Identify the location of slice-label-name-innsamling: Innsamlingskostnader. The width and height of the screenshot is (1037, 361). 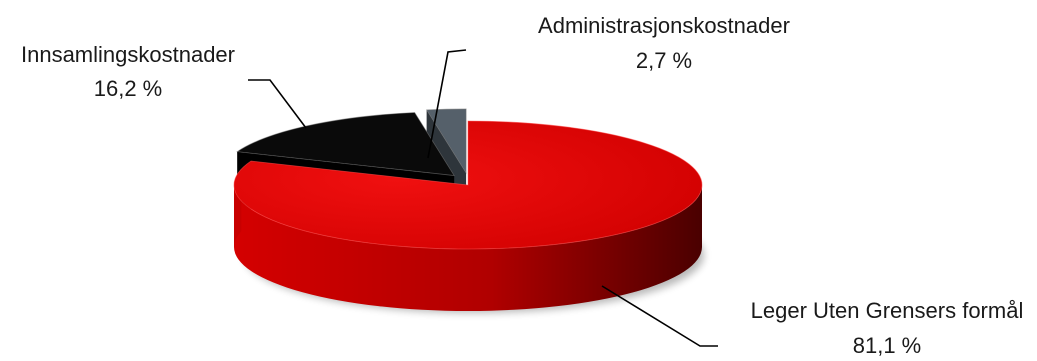
(128, 54).